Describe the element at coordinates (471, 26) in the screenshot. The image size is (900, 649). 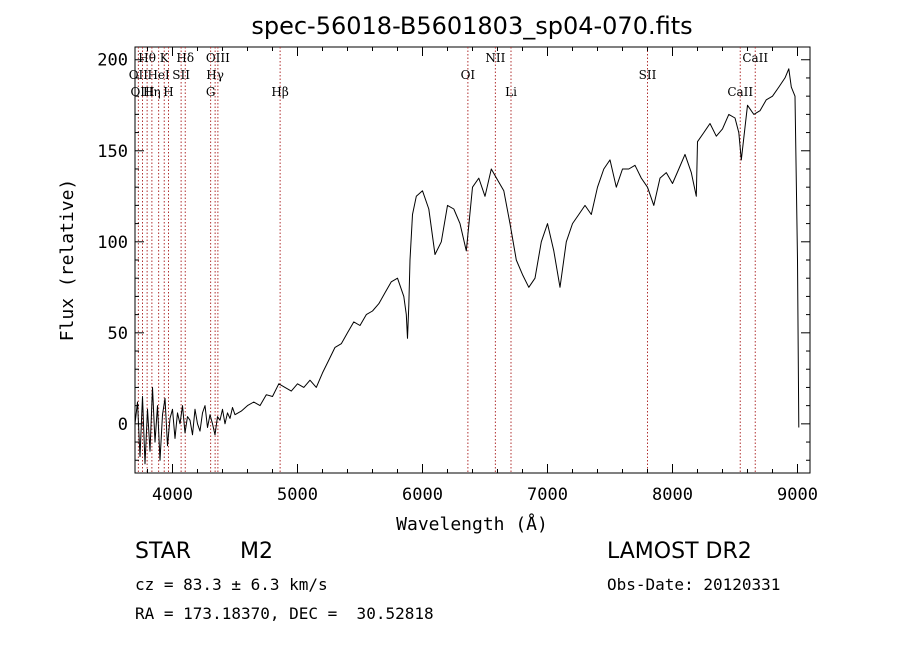
I see `chart-title: spec-56018-B5601803_sp04-070.fits` at that location.